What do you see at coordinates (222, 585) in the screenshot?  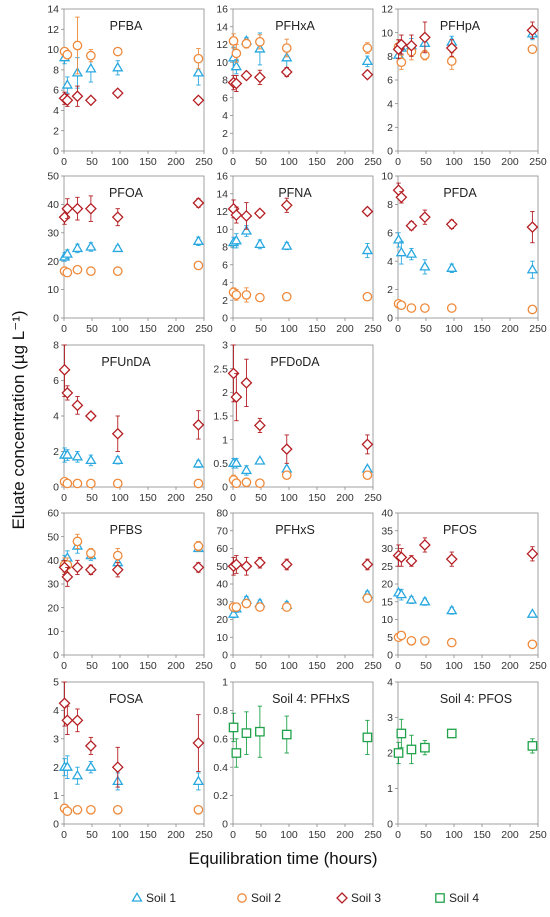 I see `y-tick-label: 40` at bounding box center [222, 585].